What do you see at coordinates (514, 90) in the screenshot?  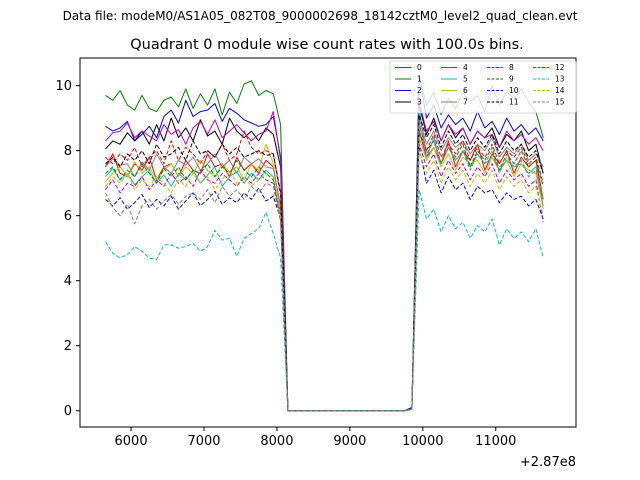 I see `legend-label-10: 10` at bounding box center [514, 90].